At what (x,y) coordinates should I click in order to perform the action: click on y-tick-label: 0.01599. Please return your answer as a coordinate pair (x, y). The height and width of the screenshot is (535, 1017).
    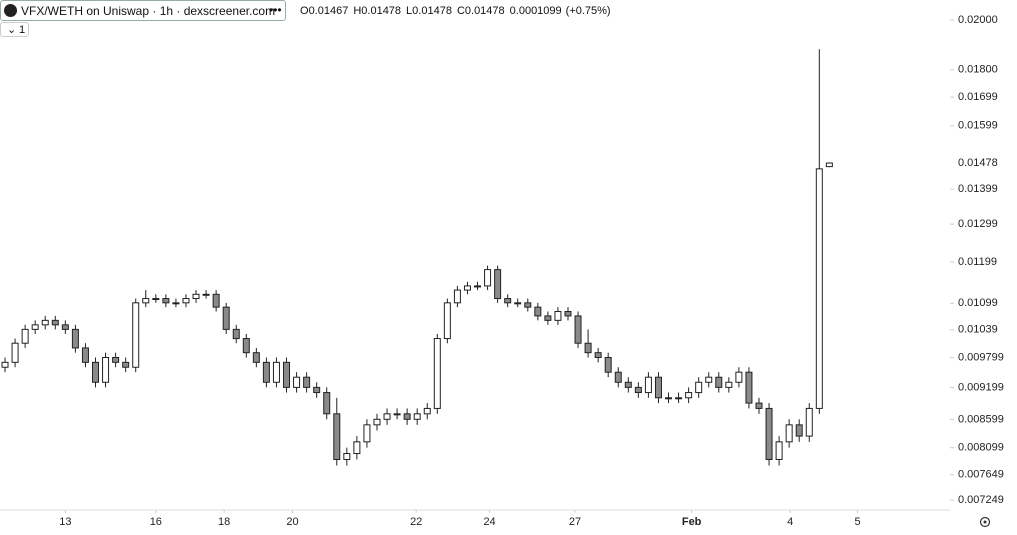
    Looking at the image, I should click on (978, 126).